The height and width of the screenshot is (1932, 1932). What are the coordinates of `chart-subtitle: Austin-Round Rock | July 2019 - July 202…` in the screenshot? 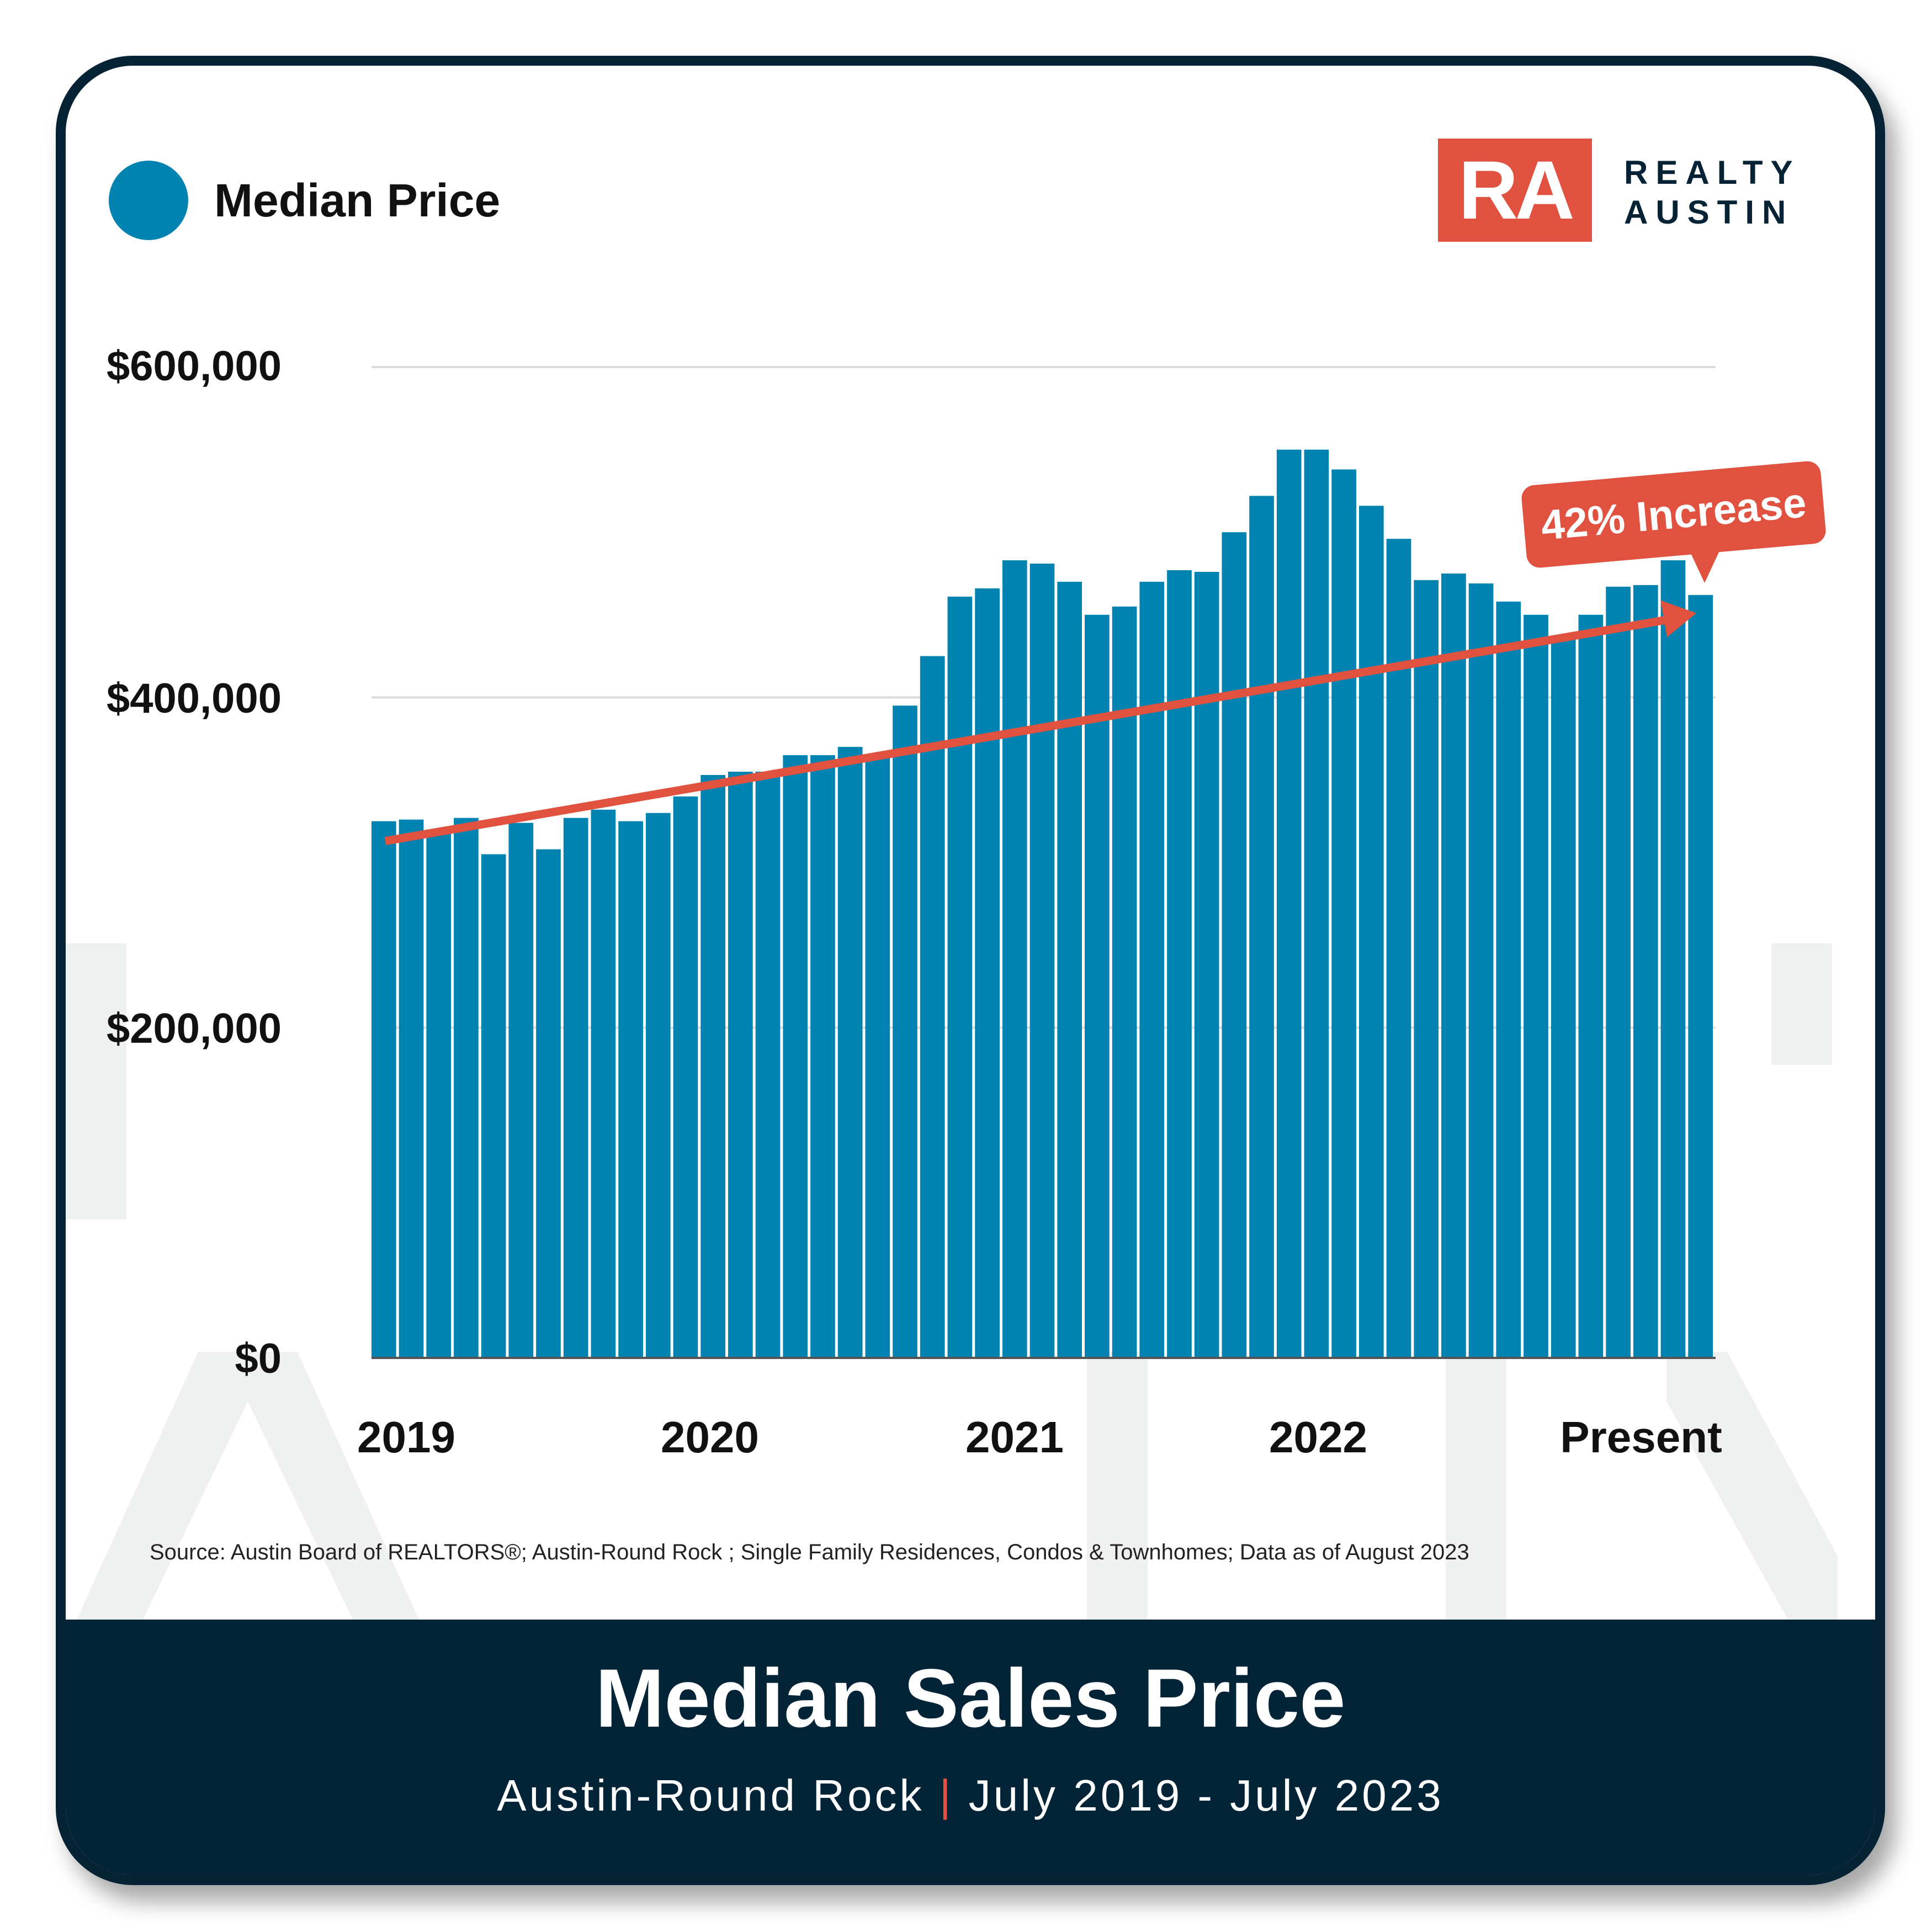 It's located at (971, 1796).